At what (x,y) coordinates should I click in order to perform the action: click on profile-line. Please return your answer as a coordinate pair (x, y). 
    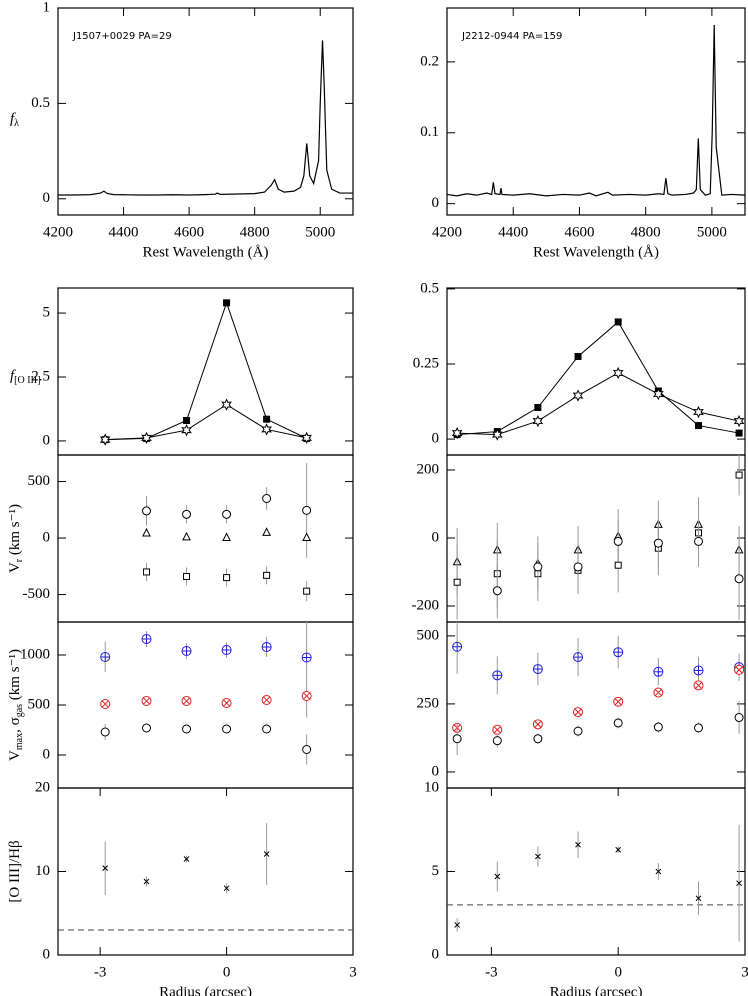
    Looking at the image, I should click on (598, 378).